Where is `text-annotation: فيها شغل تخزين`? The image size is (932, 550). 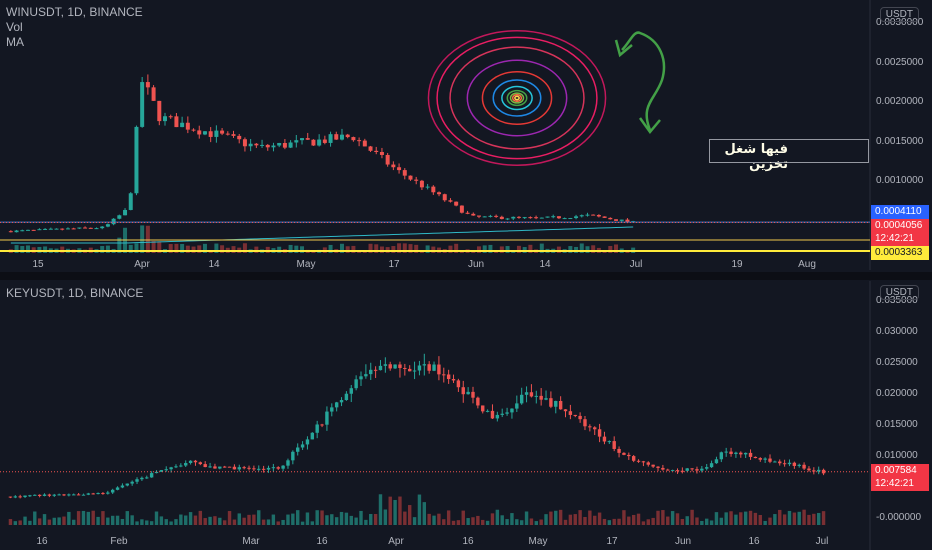
text-annotation: فيها شغل تخزين is located at coordinates (789, 155).